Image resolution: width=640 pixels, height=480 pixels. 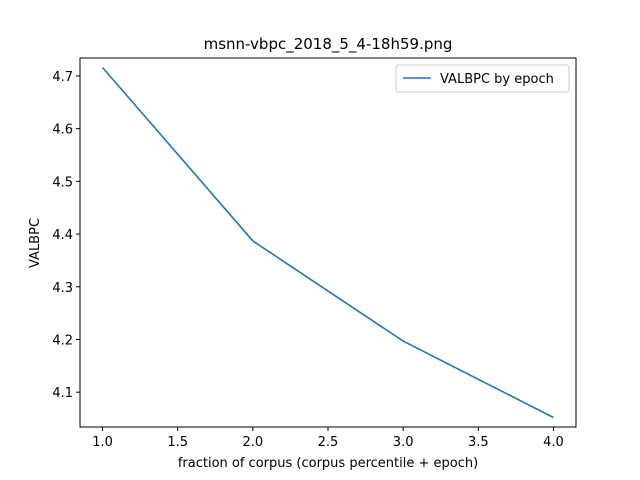 I want to click on x-tick-label: 3.0, so click(x=403, y=442).